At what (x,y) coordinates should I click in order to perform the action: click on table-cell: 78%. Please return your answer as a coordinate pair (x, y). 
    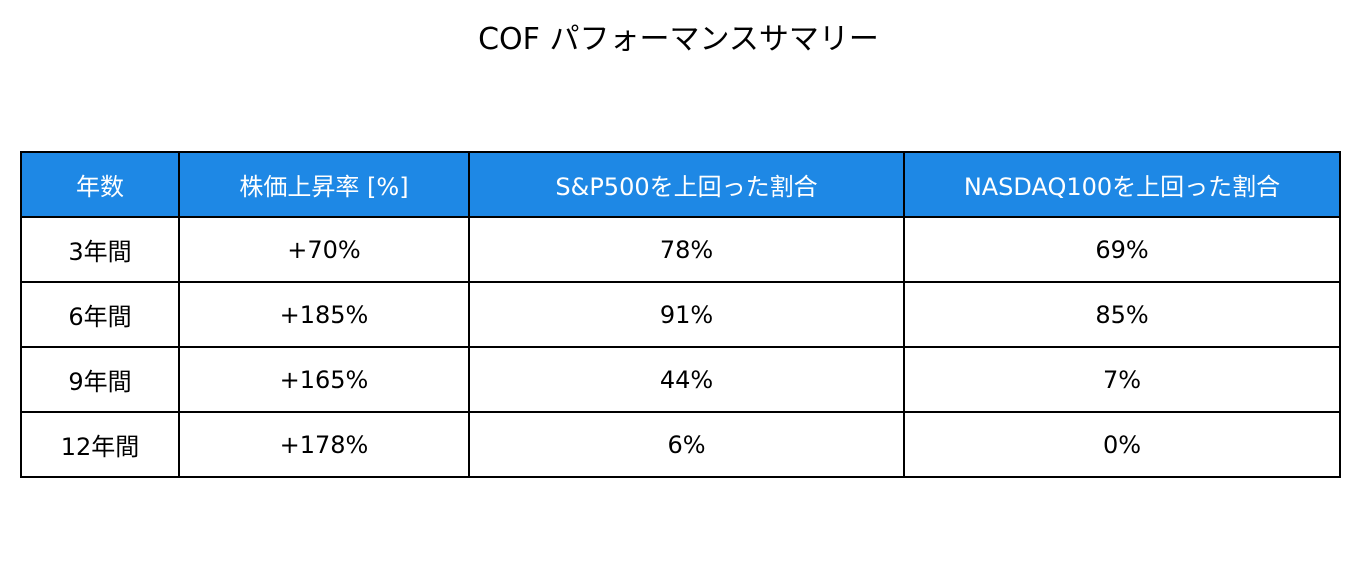
    Looking at the image, I should click on (686, 249).